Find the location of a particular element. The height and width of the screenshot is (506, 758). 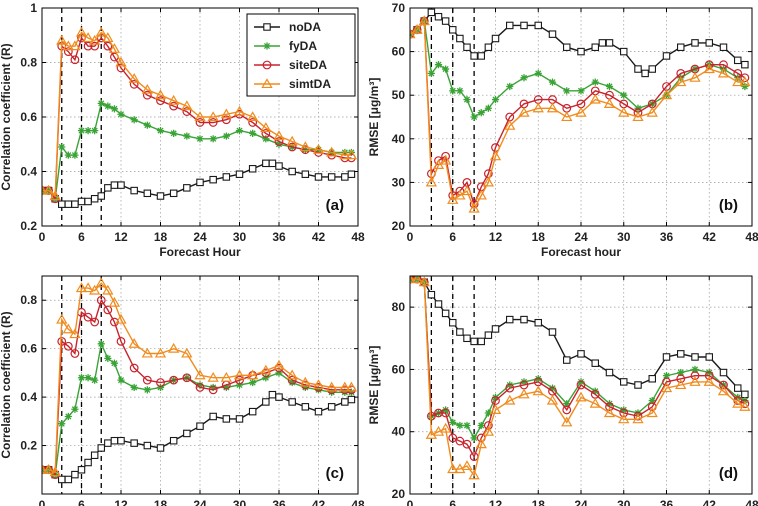

y-axis-title: RMSE [μg/m³] is located at coordinates (374, 117).